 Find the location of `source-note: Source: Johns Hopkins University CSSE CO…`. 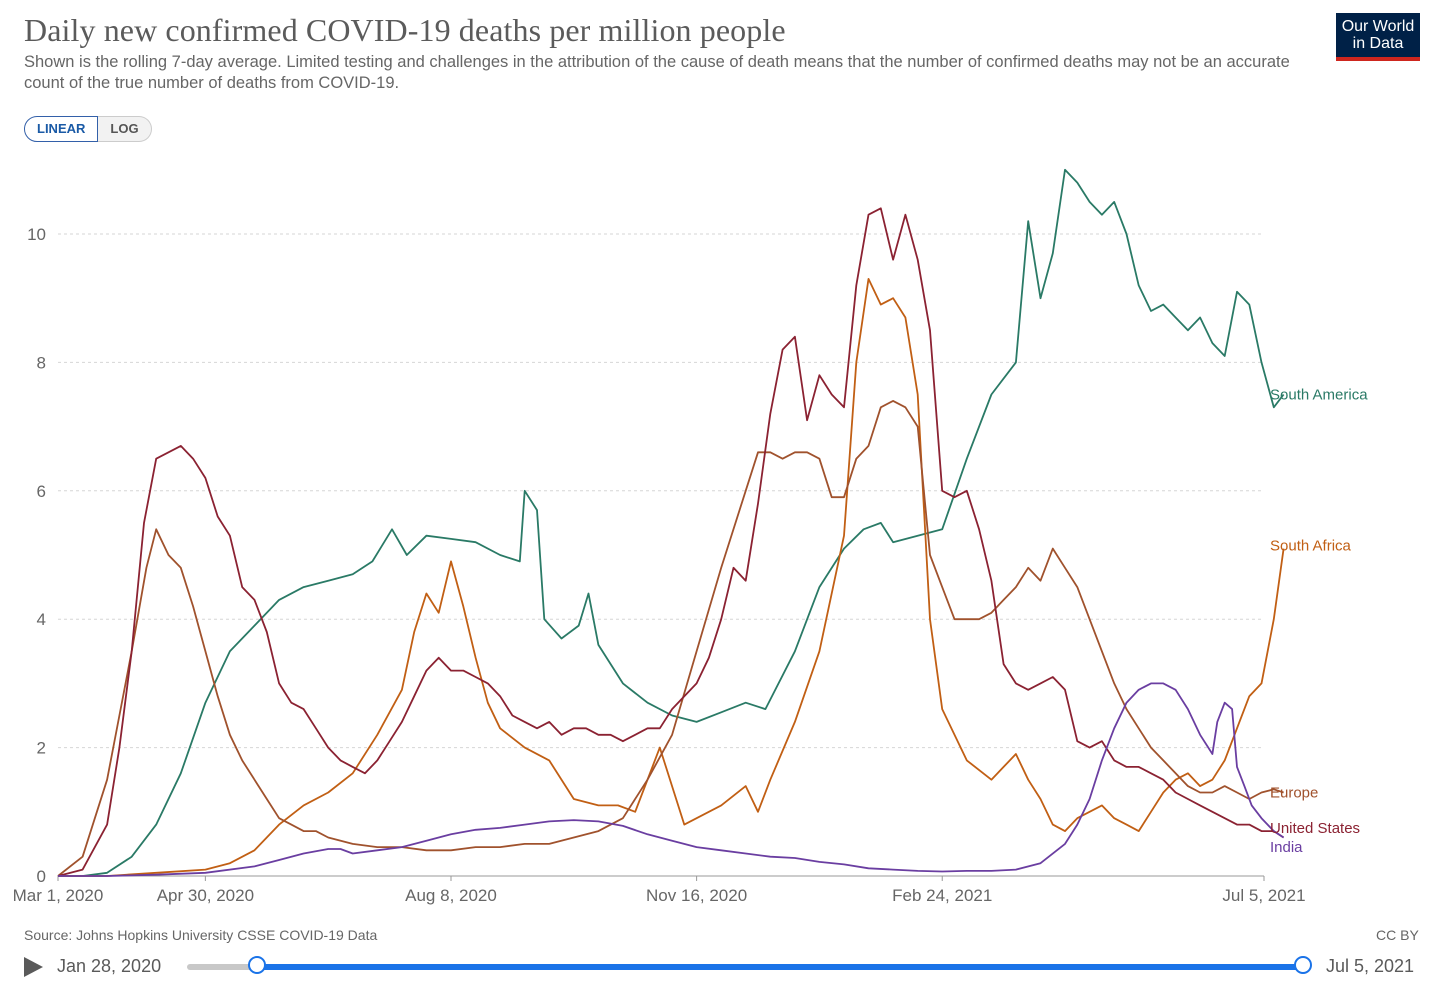

source-note: Source: Johns Hopkins University CSSE CO… is located at coordinates (201, 935).